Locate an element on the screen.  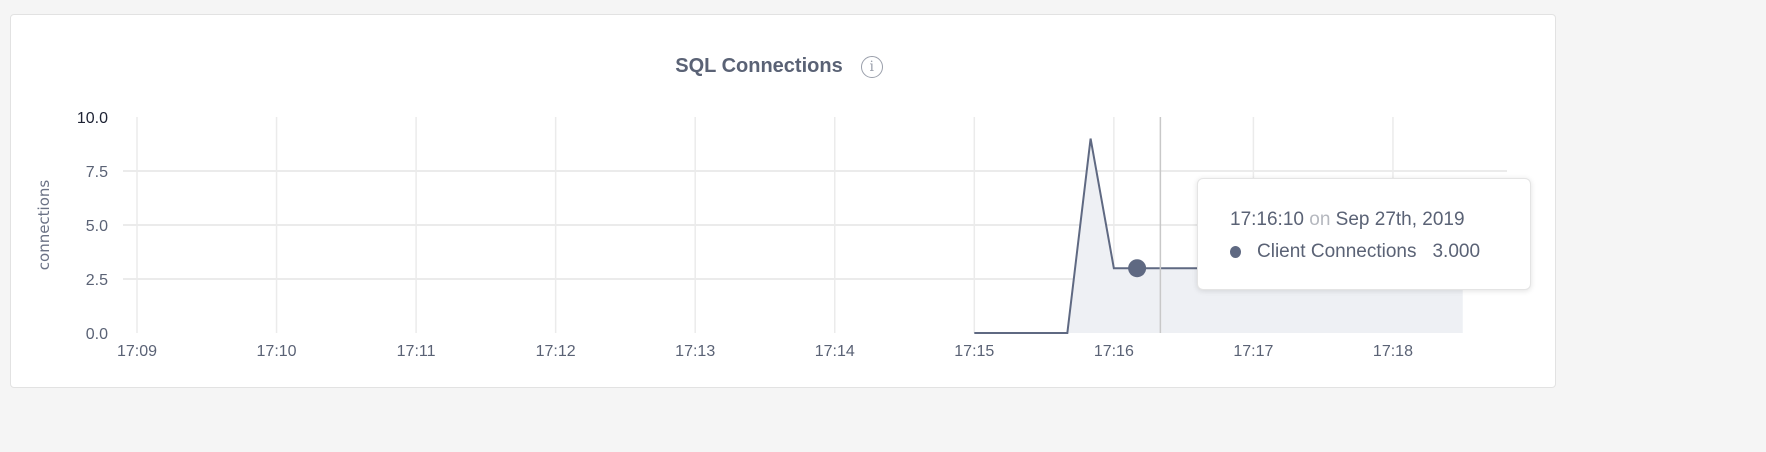
y-tick-label: 10.0 is located at coordinates (92, 118).